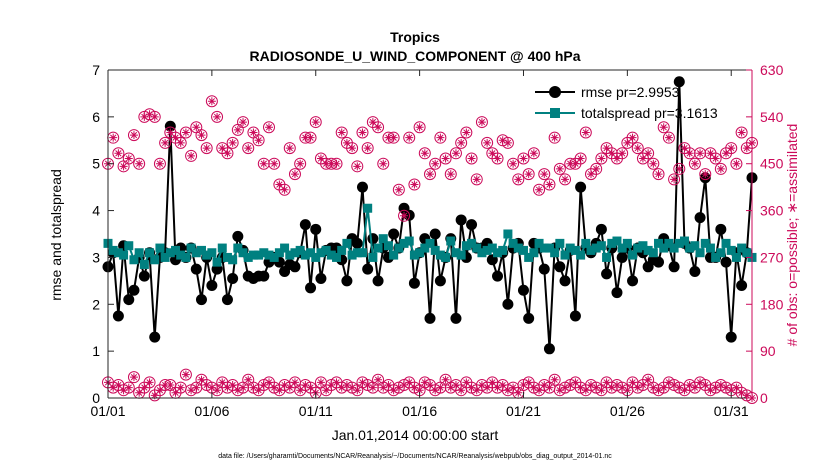 The height and width of the screenshot is (470, 830). I want to click on legend-label-rmse: rmse pr=2.9953, so click(630, 92).